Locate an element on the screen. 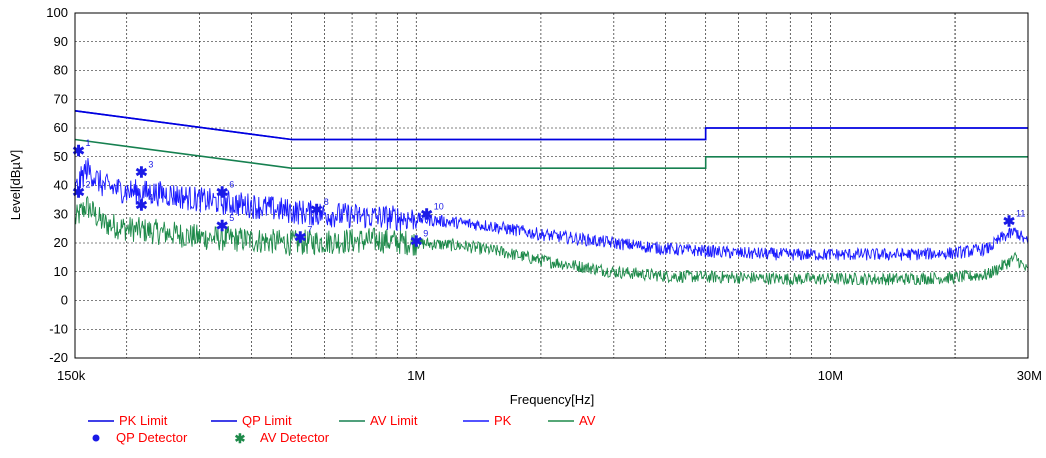 Image resolution: width=1046 pixels, height=458 pixels. y-tick-label: 90 is located at coordinates (61, 41).